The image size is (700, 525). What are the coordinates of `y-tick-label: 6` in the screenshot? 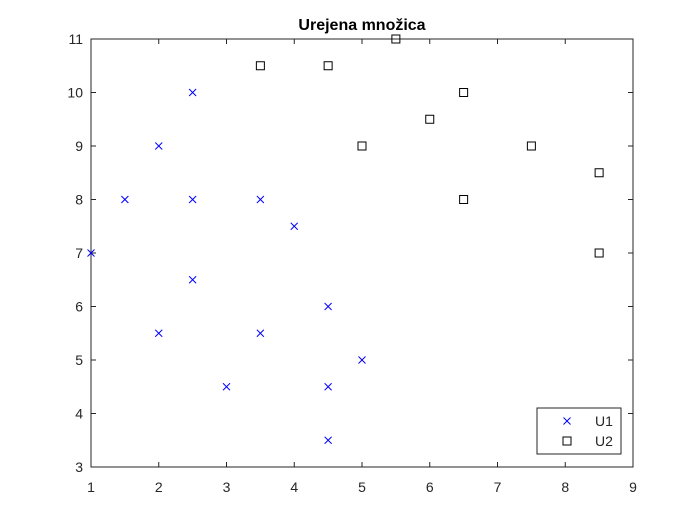 It's located at (79, 307).